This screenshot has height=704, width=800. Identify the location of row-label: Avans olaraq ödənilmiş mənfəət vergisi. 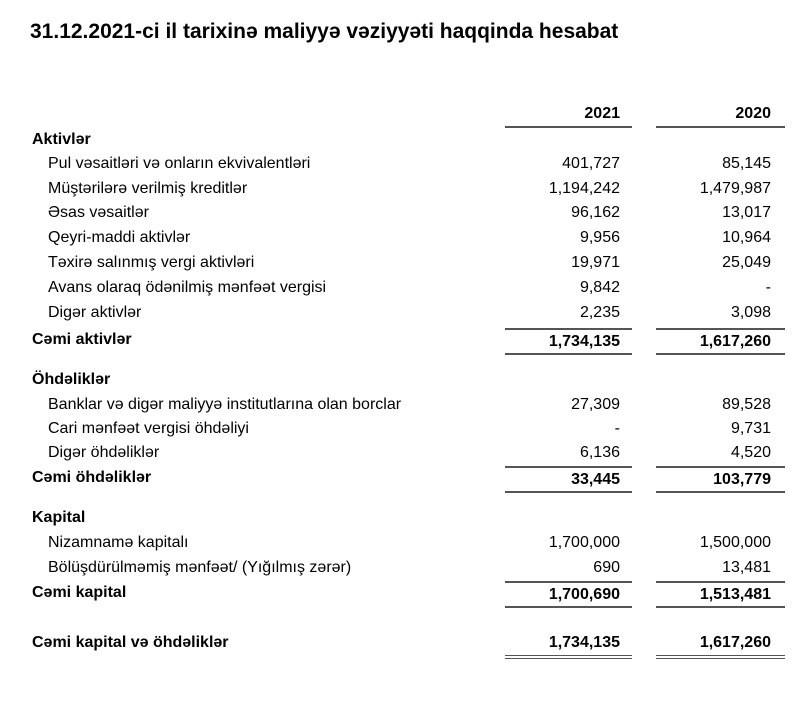
(187, 287).